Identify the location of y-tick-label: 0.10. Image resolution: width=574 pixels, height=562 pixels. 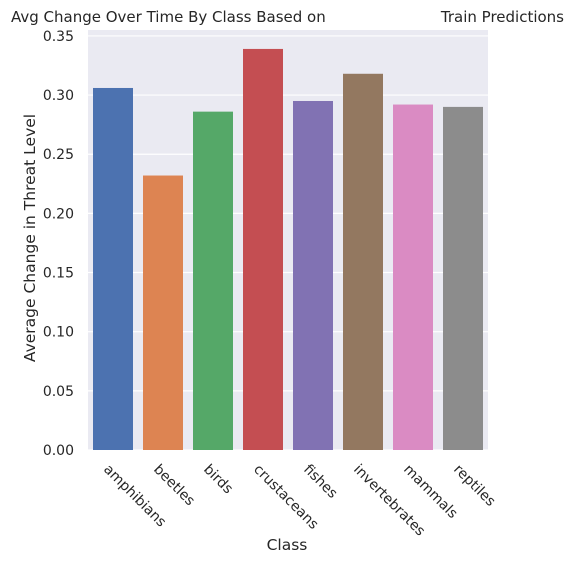
(58, 333).